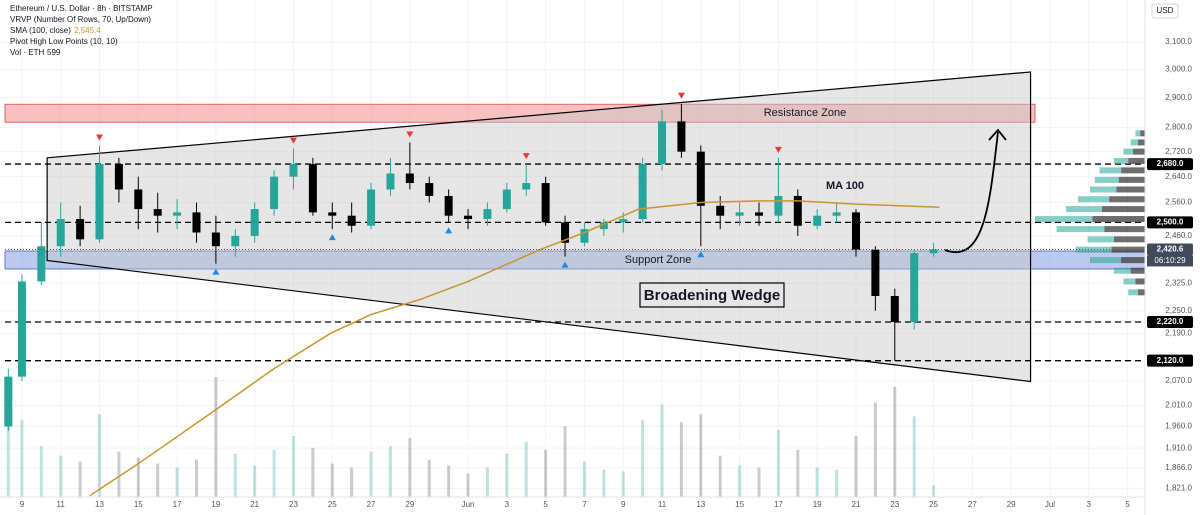 This screenshot has width=1200, height=515. What do you see at coordinates (933, 504) in the screenshot?
I see `x-tick-label: 25` at bounding box center [933, 504].